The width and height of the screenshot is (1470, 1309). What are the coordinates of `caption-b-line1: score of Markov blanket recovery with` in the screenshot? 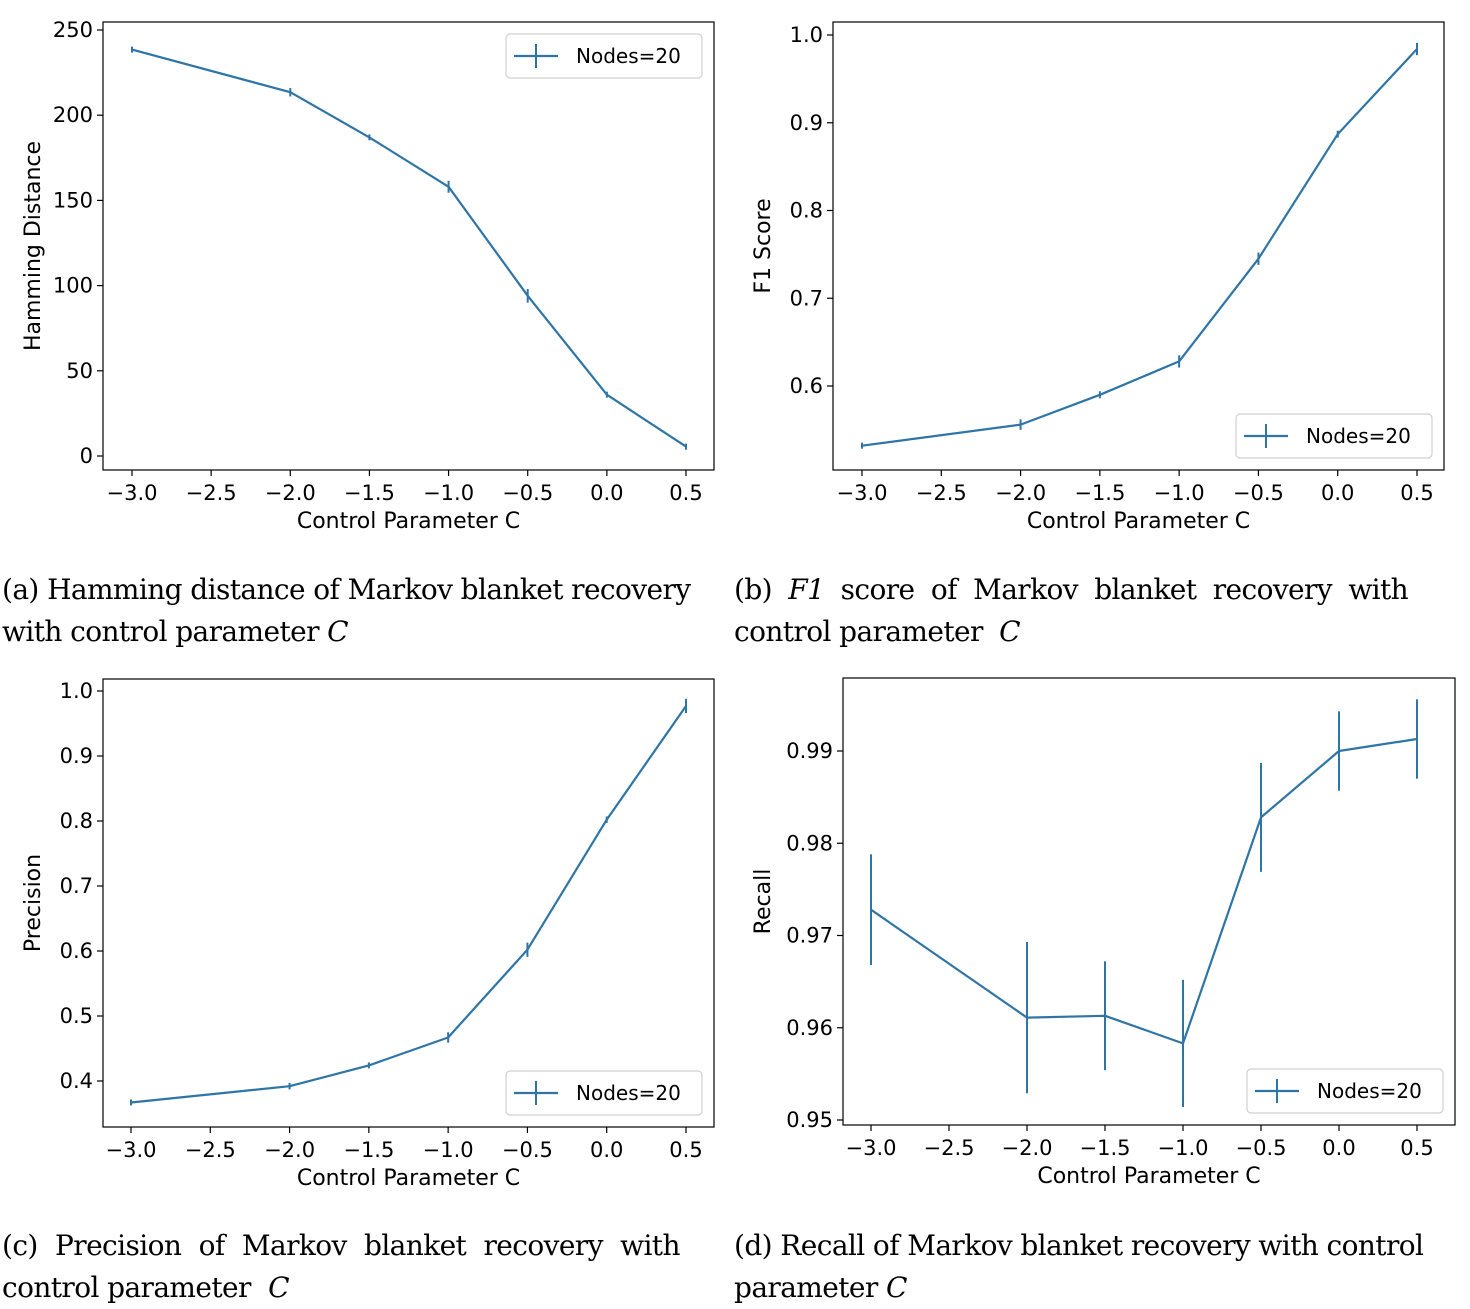 It's located at (1124, 589).